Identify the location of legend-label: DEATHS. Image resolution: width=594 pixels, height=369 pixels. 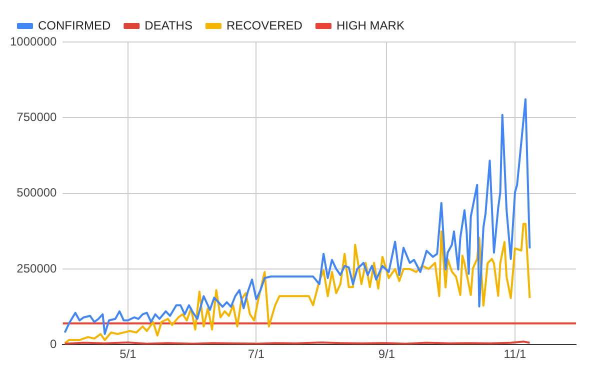
(168, 25).